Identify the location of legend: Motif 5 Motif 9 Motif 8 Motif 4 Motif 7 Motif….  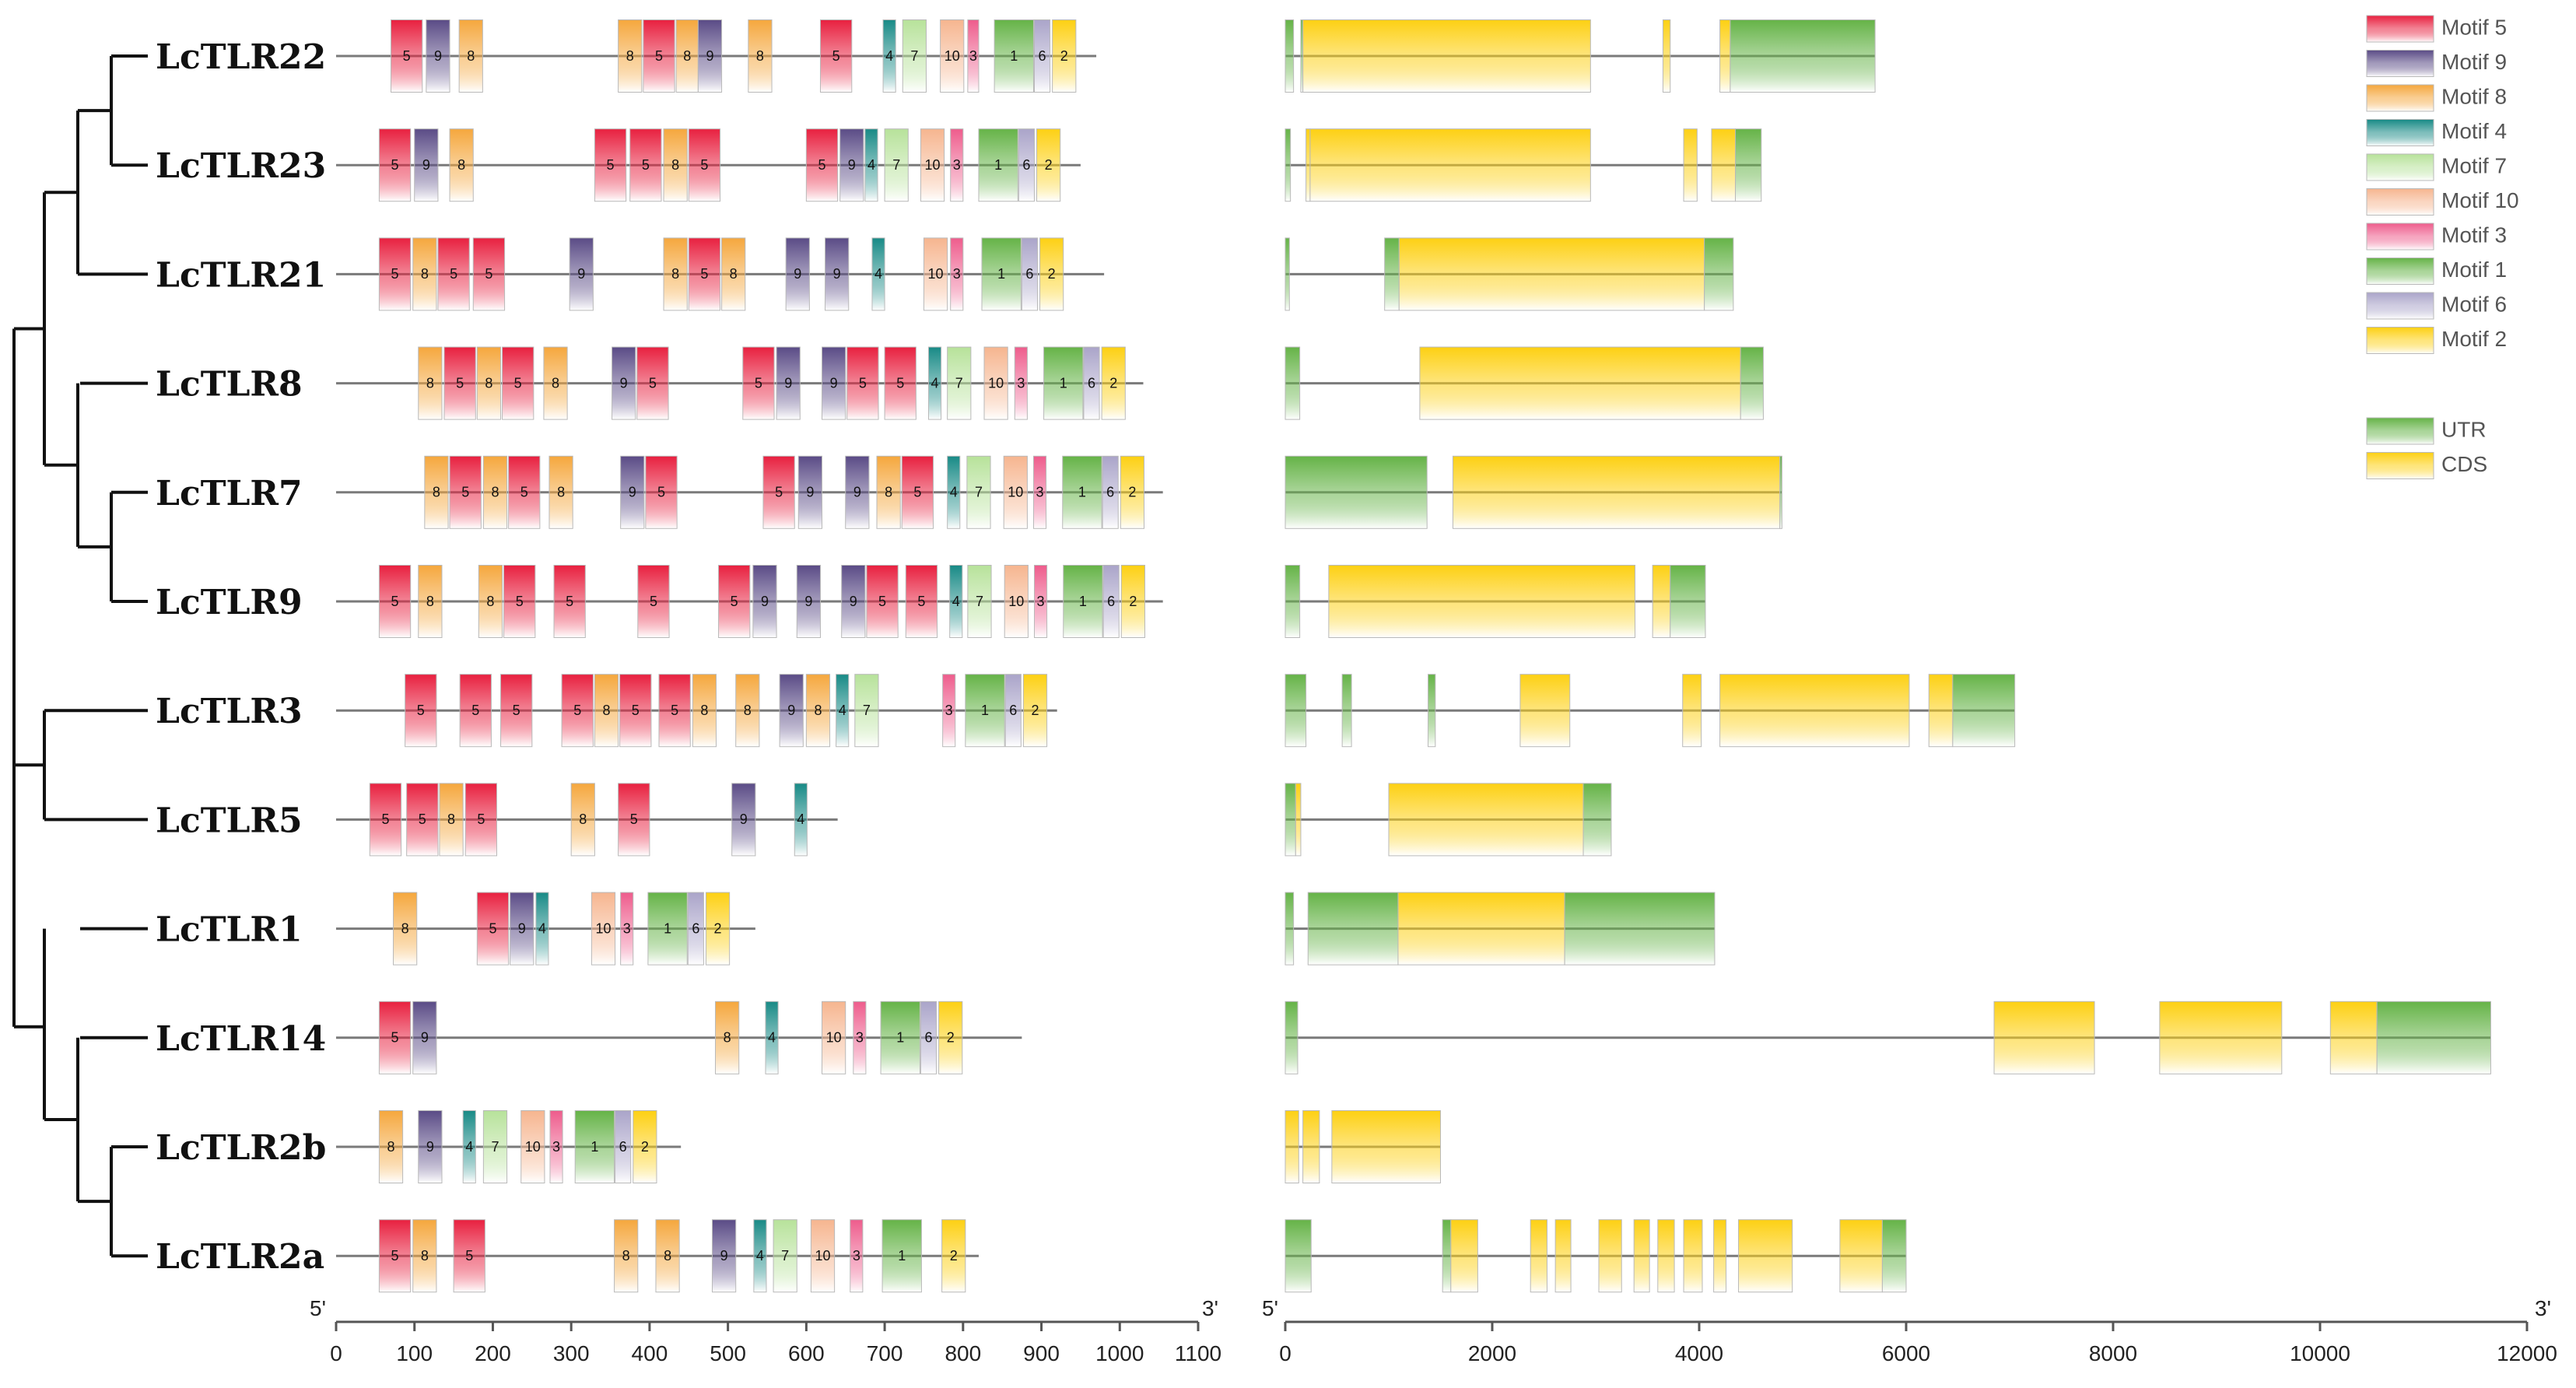
(2443, 247).